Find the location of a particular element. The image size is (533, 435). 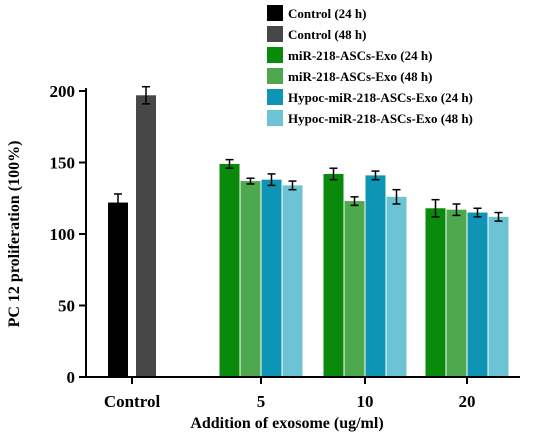

x-axis-title: Addition of exosome (ug/ml) is located at coordinates (286, 423).